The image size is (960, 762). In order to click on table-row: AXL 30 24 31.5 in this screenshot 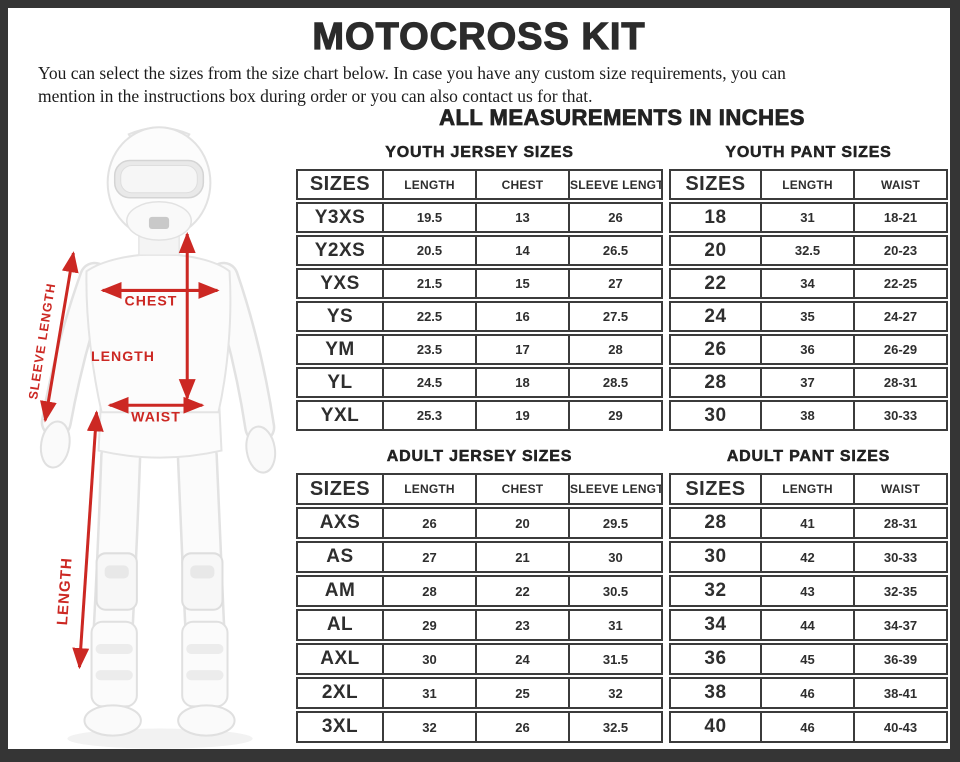, I will do `click(479, 659)`.